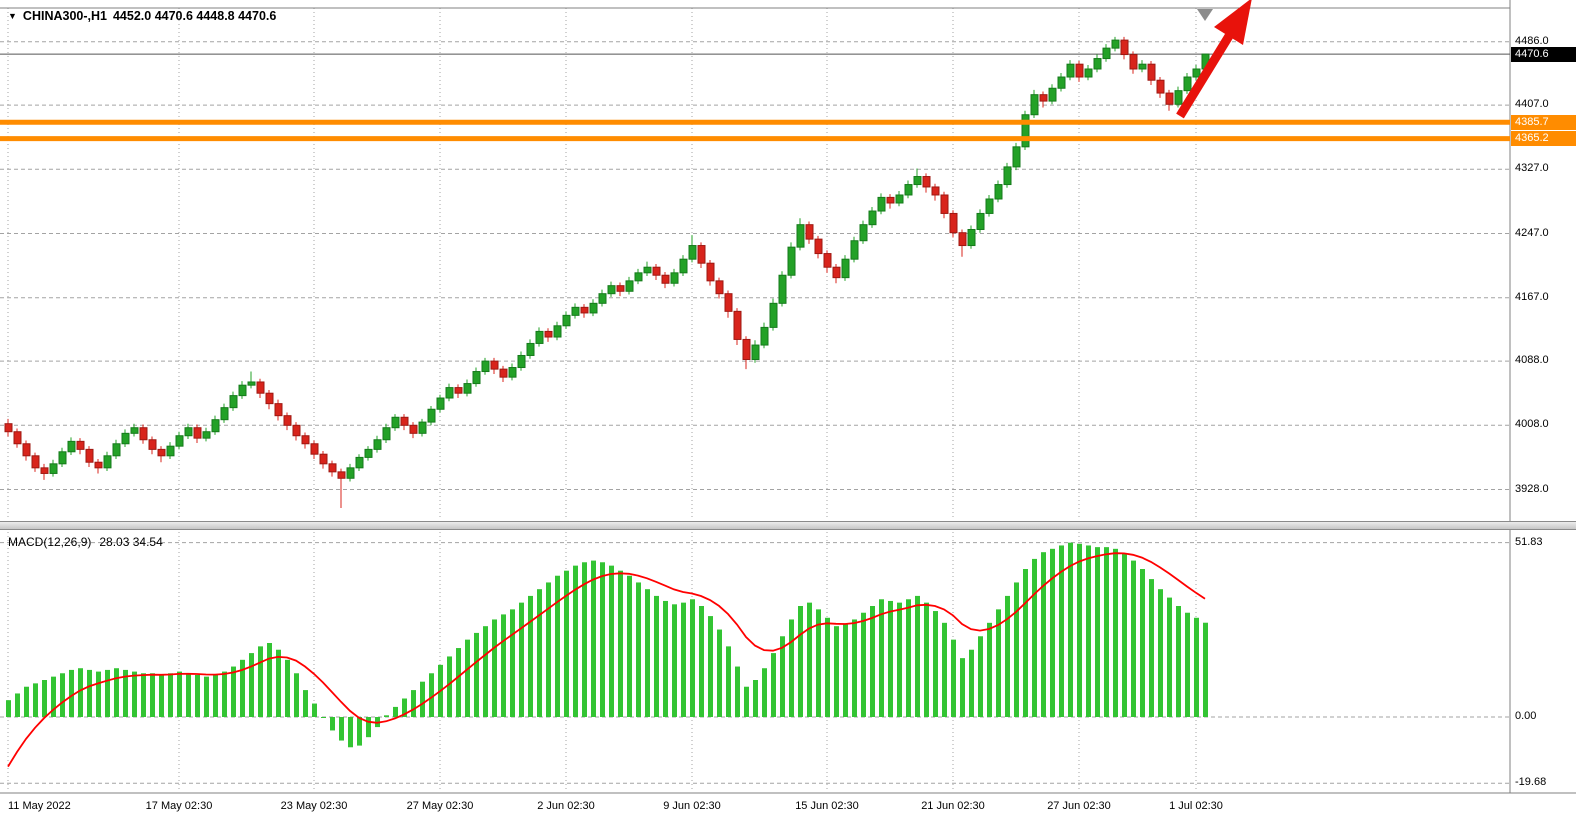 Image resolution: width=1576 pixels, height=825 pixels. What do you see at coordinates (131, 542) in the screenshot?
I see `macd-values-label: 28.03 34.54` at bounding box center [131, 542].